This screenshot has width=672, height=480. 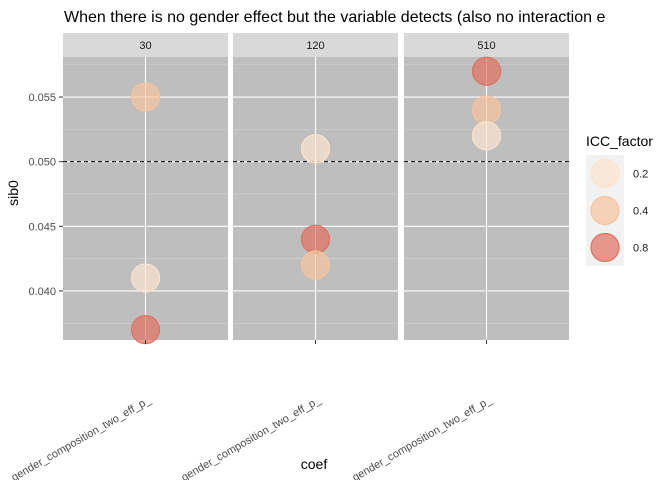 I want to click on legend-entry-label: 0.8, so click(x=640, y=249).